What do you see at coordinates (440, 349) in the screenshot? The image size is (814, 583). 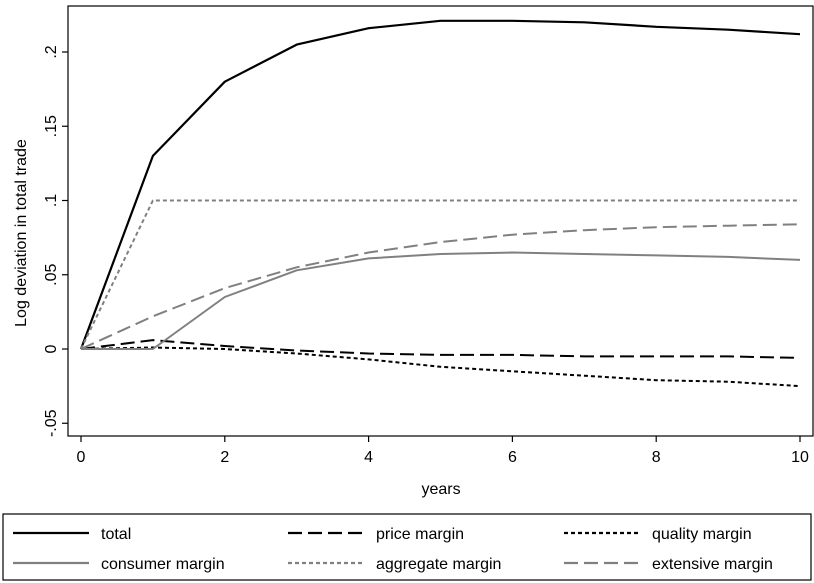 I see `series-line-price-margin` at bounding box center [440, 349].